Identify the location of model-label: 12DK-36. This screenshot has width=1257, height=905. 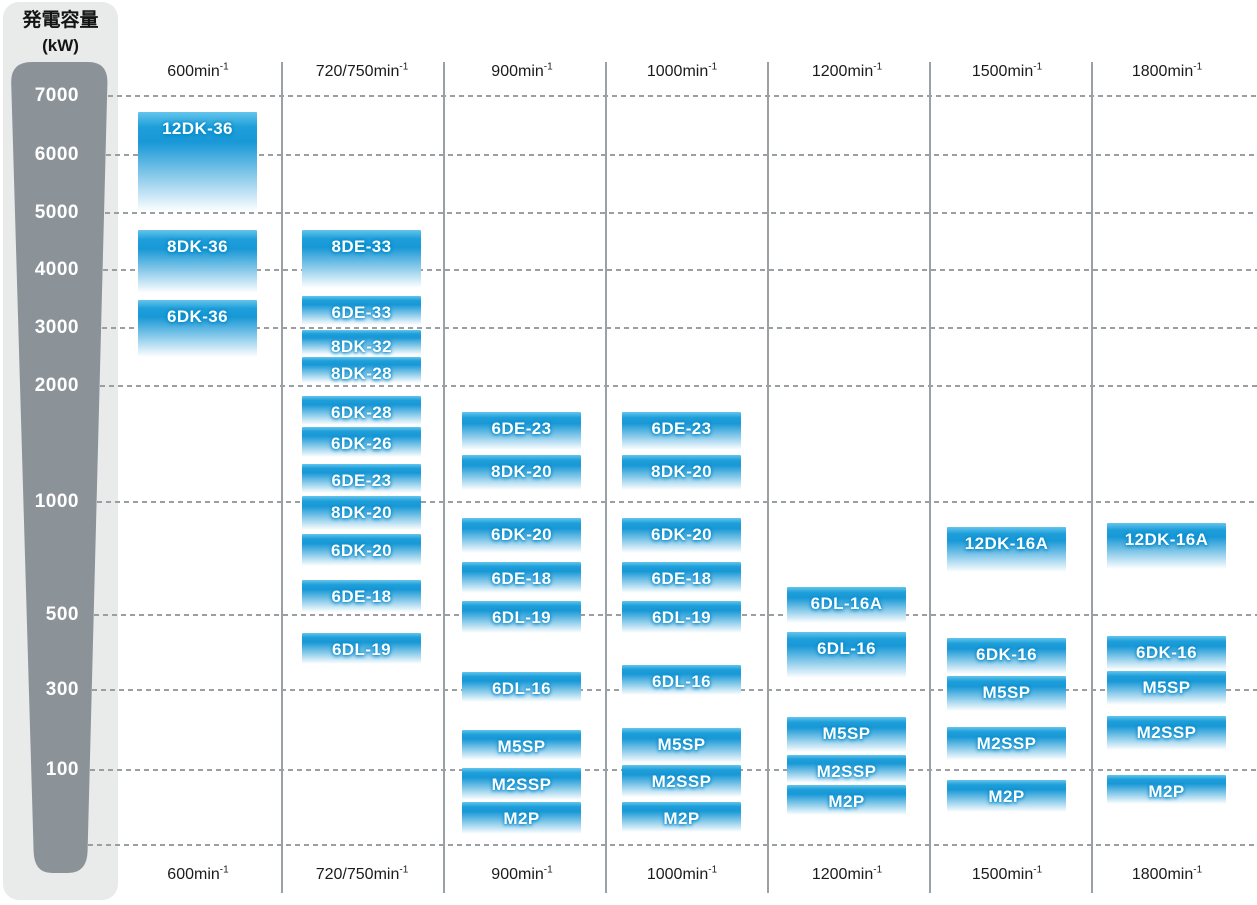
(197, 128).